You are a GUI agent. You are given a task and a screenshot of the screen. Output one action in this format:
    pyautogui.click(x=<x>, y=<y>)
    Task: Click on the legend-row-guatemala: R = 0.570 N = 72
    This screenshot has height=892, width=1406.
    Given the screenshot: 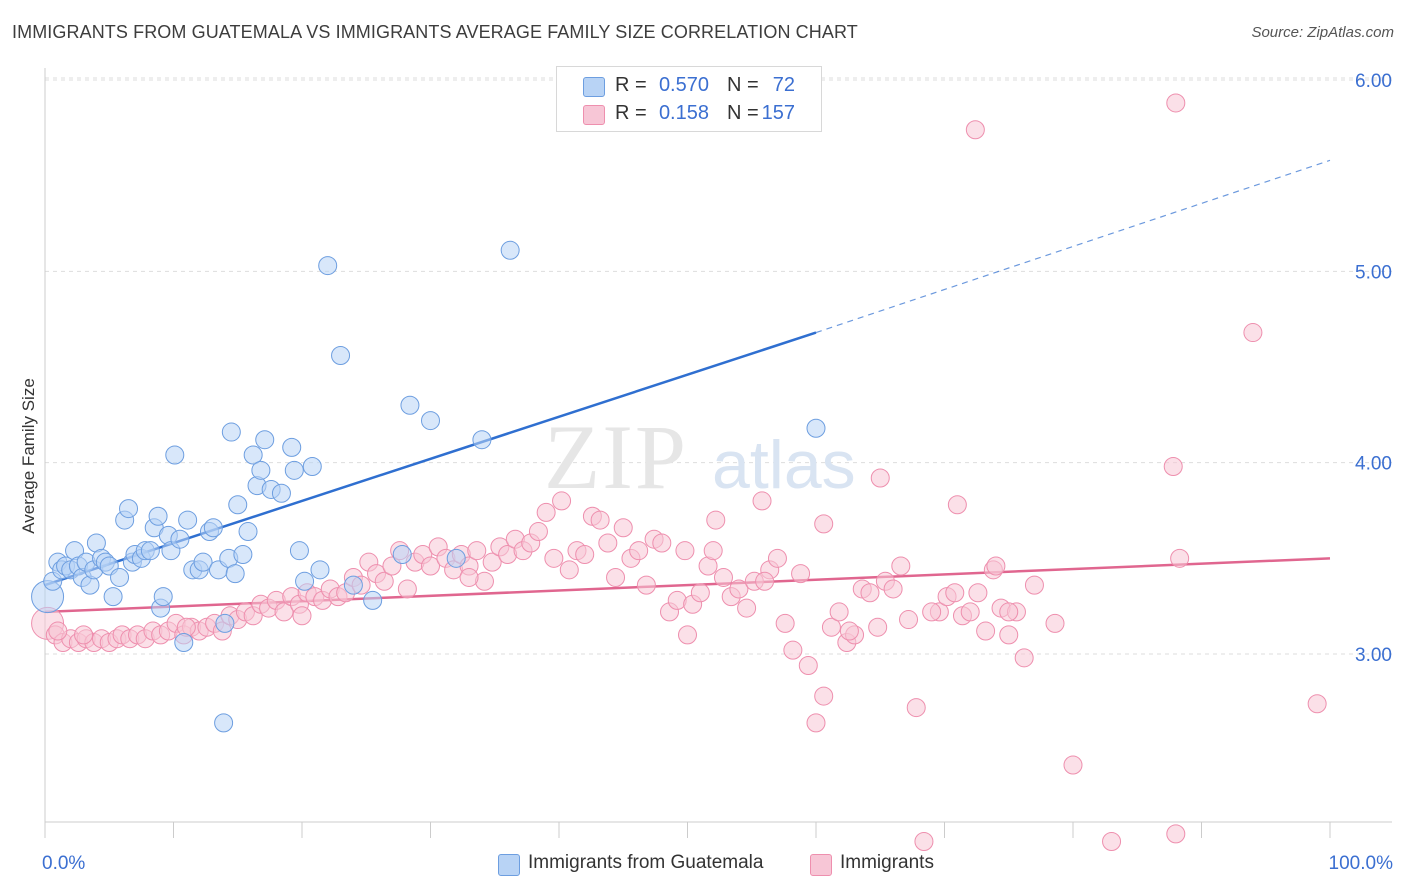 What is the action you would take?
    pyautogui.click(x=689, y=86)
    